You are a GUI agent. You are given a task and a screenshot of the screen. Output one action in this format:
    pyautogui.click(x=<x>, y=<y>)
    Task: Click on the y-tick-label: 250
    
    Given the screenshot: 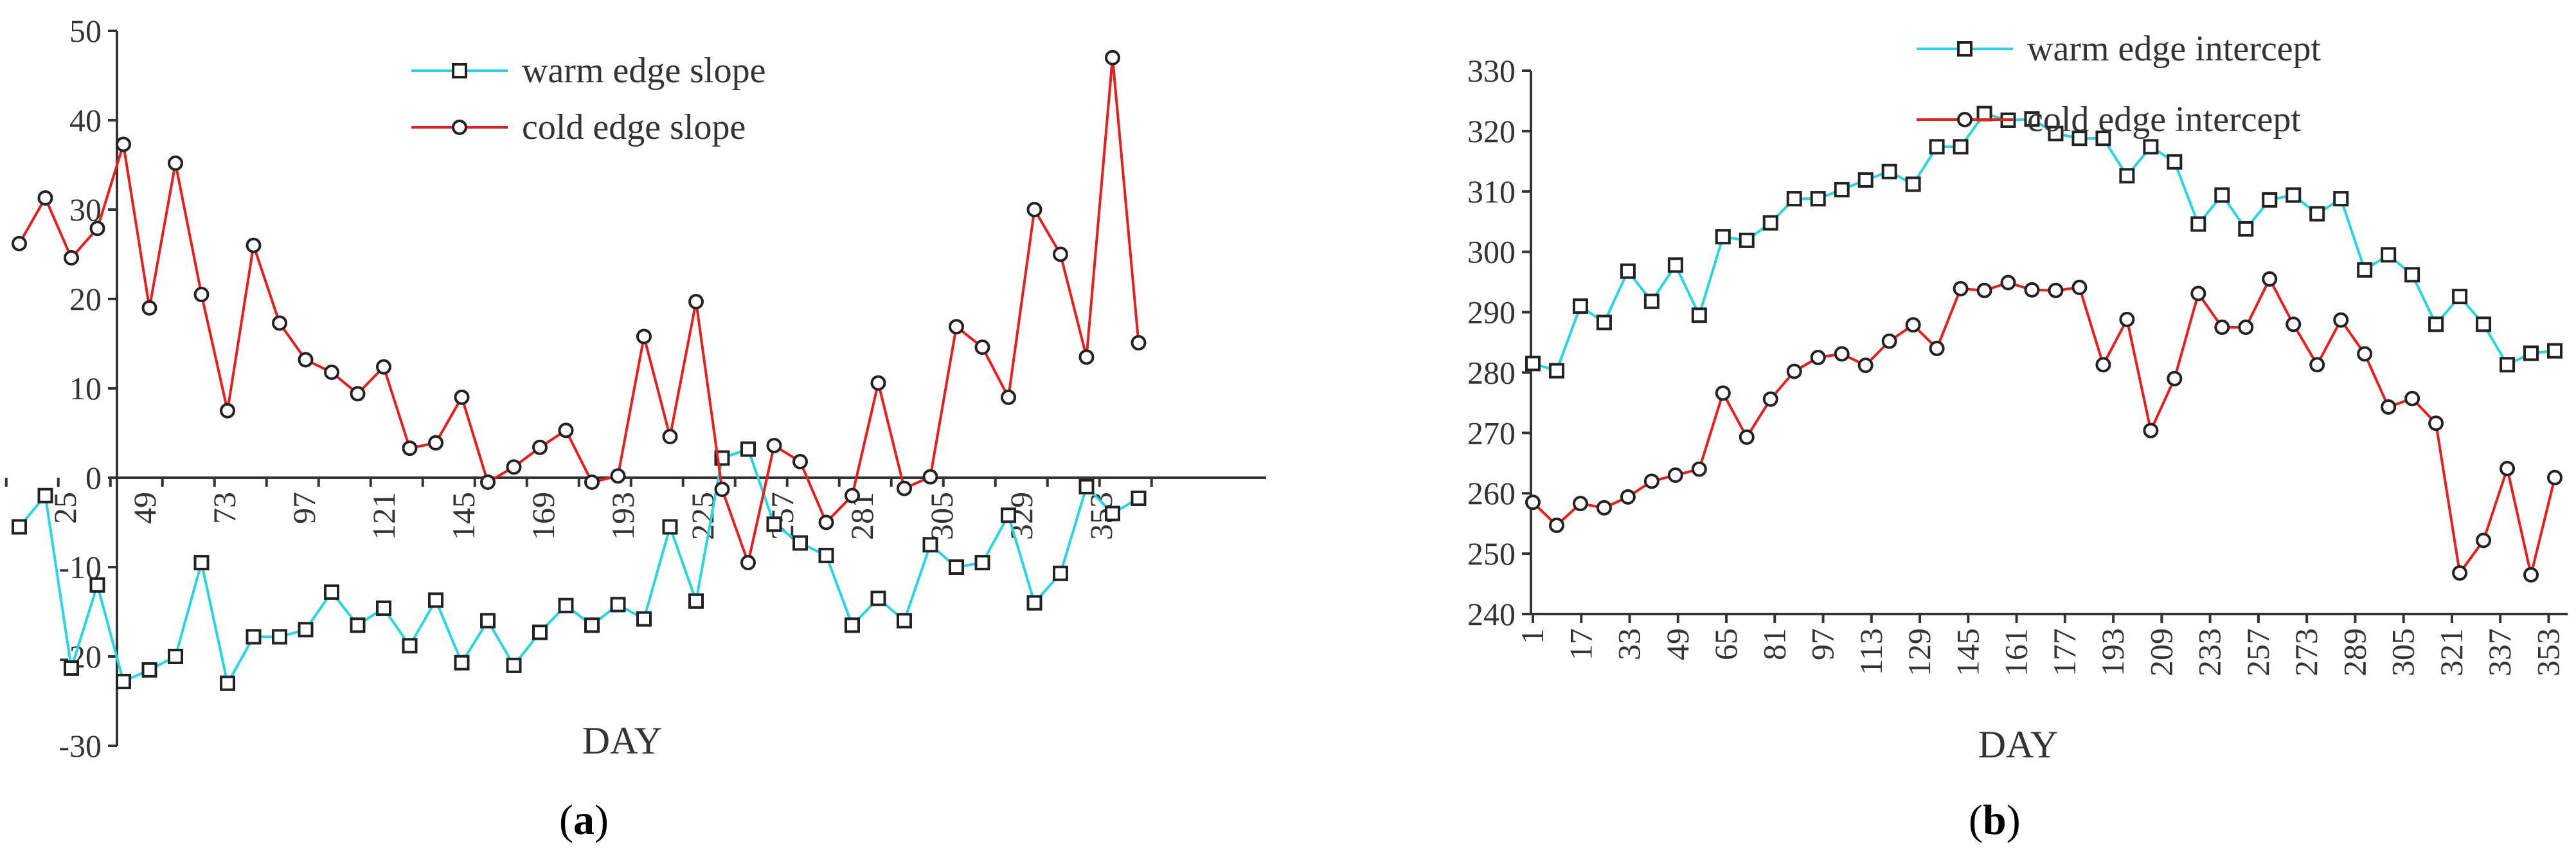 What is the action you would take?
    pyautogui.click(x=1491, y=554)
    